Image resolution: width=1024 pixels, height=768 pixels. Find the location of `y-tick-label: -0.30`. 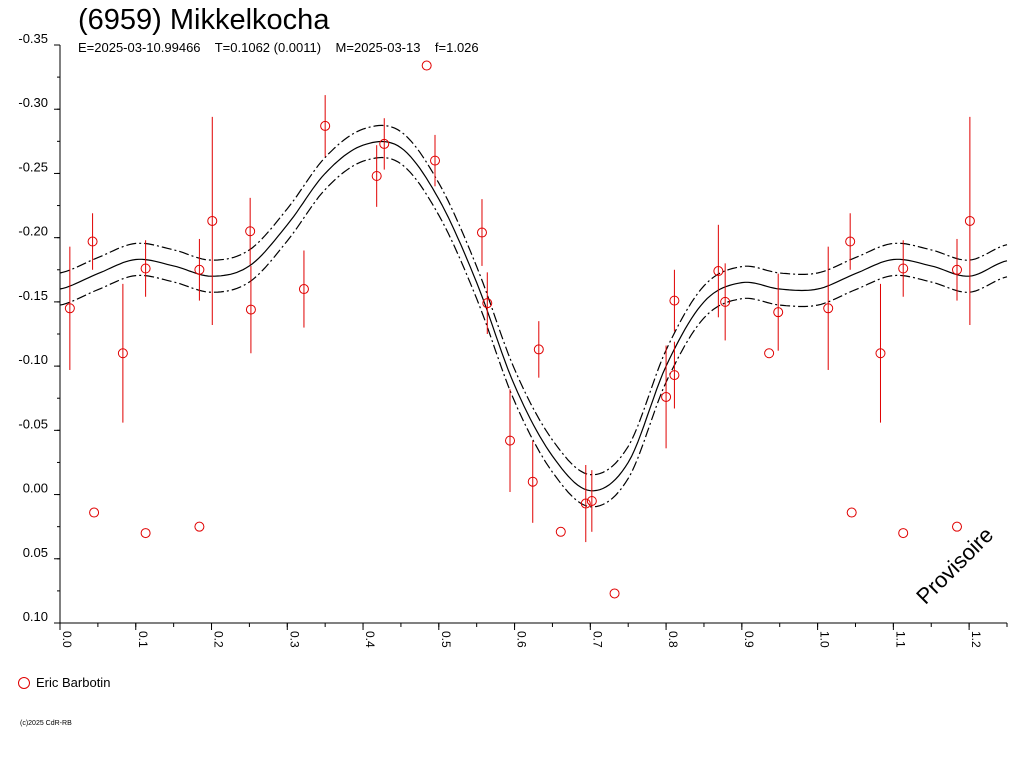

y-tick-label: -0.30 is located at coordinates (33, 102).